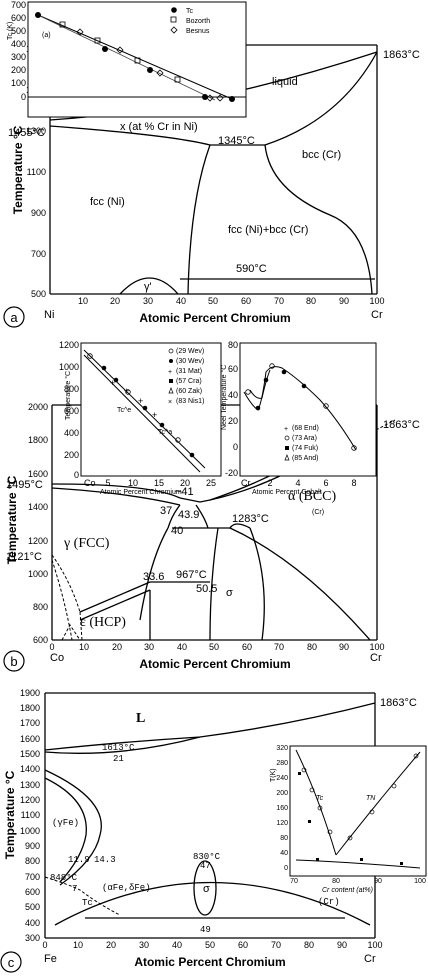  What do you see at coordinates (18, 83) in the screenshot?
I see `a-inset-ytick: 100` at bounding box center [18, 83].